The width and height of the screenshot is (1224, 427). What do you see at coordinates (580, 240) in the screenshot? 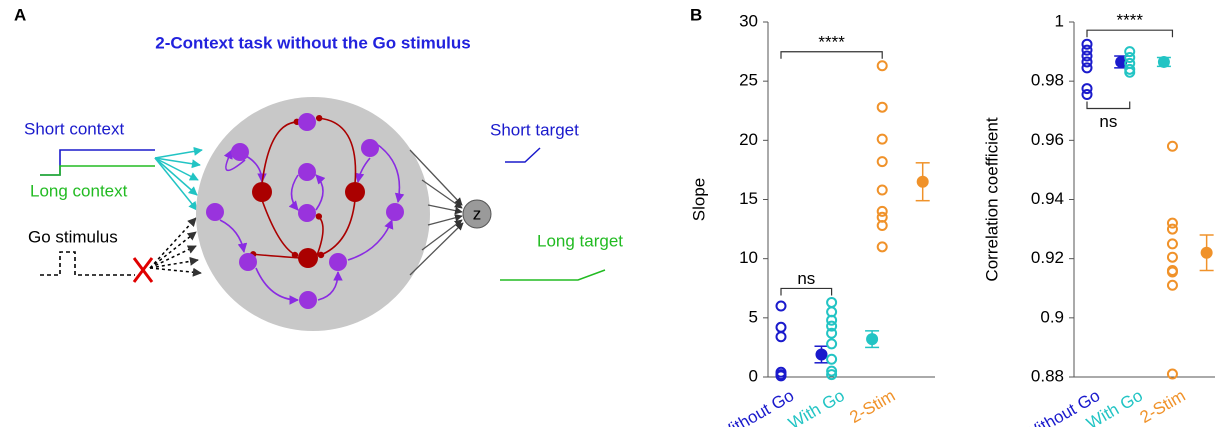
I see `target-label: Long target` at bounding box center [580, 240].